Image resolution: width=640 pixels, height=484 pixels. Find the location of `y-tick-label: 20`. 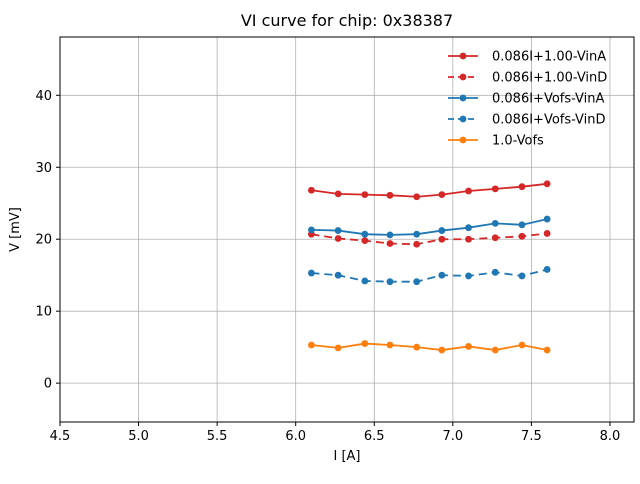

y-tick-label: 20 is located at coordinates (43, 240).